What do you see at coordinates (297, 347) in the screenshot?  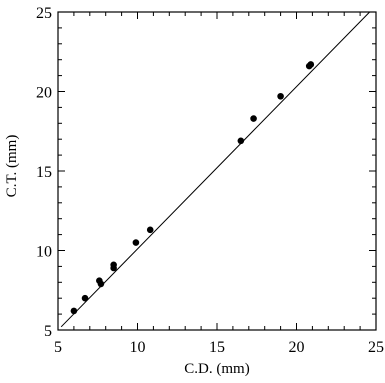 I see `x-tick-label: 20` at bounding box center [297, 347].